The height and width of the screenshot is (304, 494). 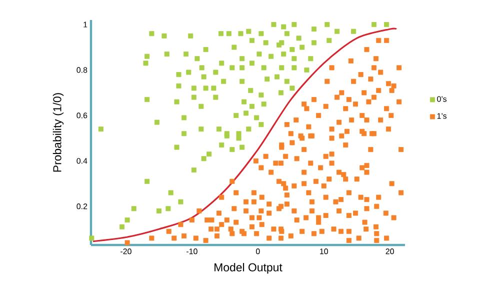 I want to click on x-axis-title: Model Output, so click(x=248, y=268).